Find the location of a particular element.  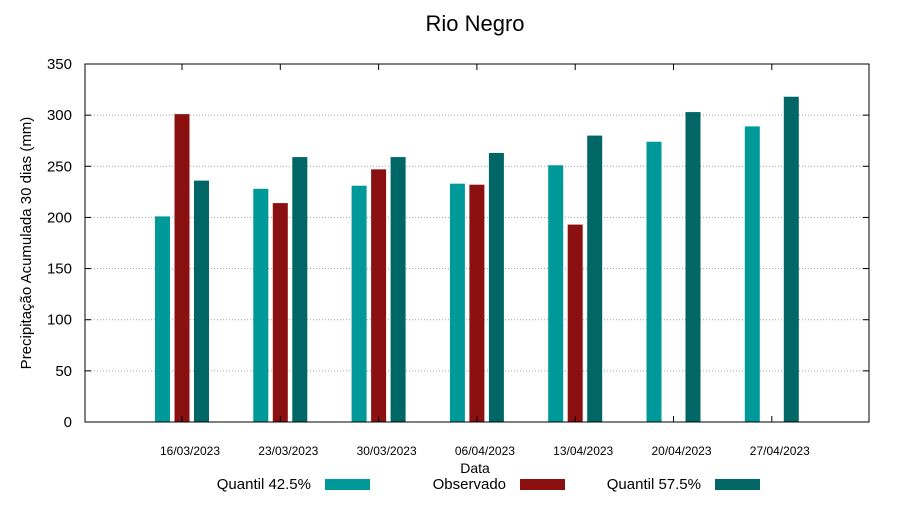

x-axis-label: Data is located at coordinates (475, 468).